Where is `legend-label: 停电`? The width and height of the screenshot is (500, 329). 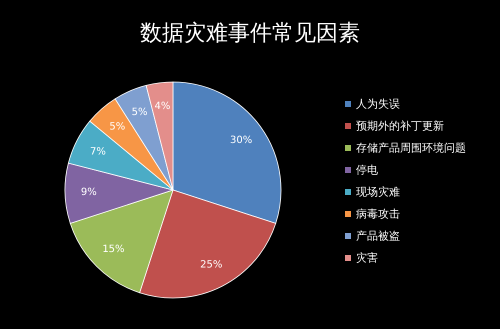
legend-label: 停电 is located at coordinates (367, 170).